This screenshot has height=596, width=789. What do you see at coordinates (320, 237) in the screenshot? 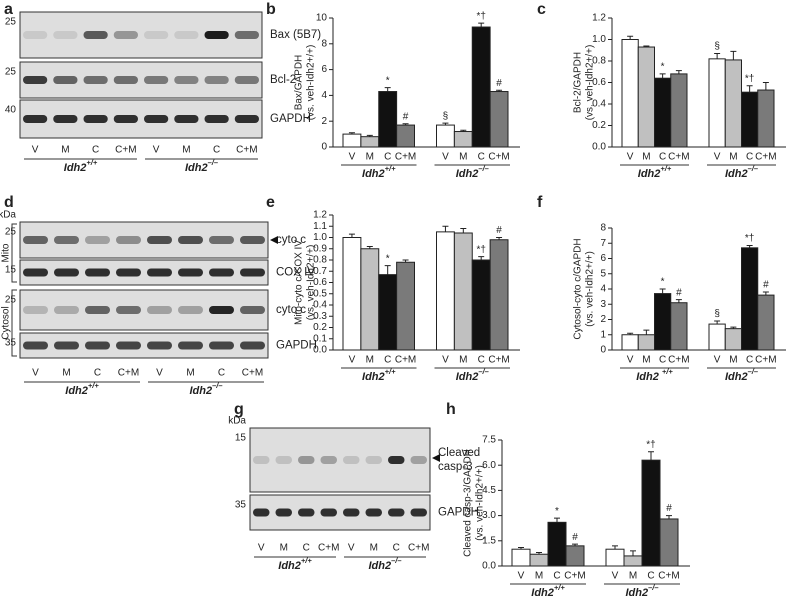
I see `y-tick-label: 1.0` at bounding box center [320, 237].